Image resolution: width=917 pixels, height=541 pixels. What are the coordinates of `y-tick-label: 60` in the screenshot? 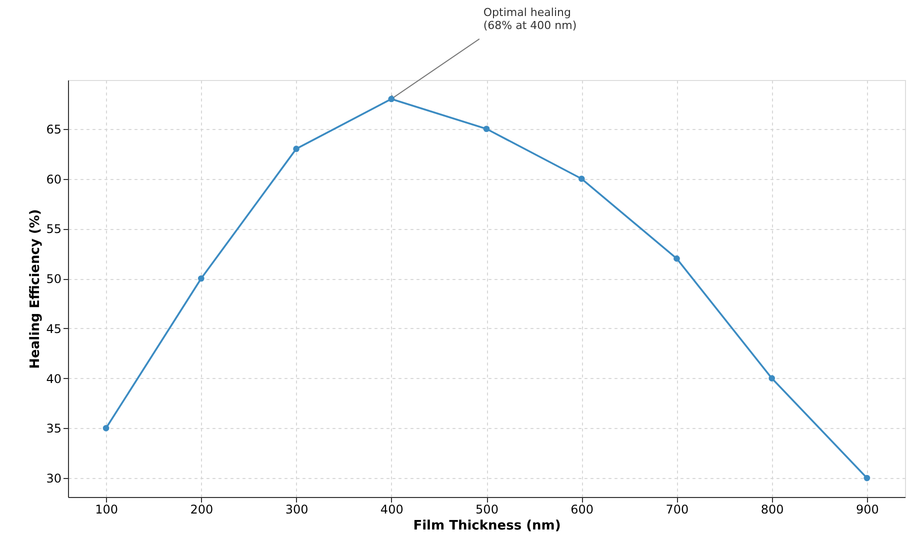 It's located at (54, 179).